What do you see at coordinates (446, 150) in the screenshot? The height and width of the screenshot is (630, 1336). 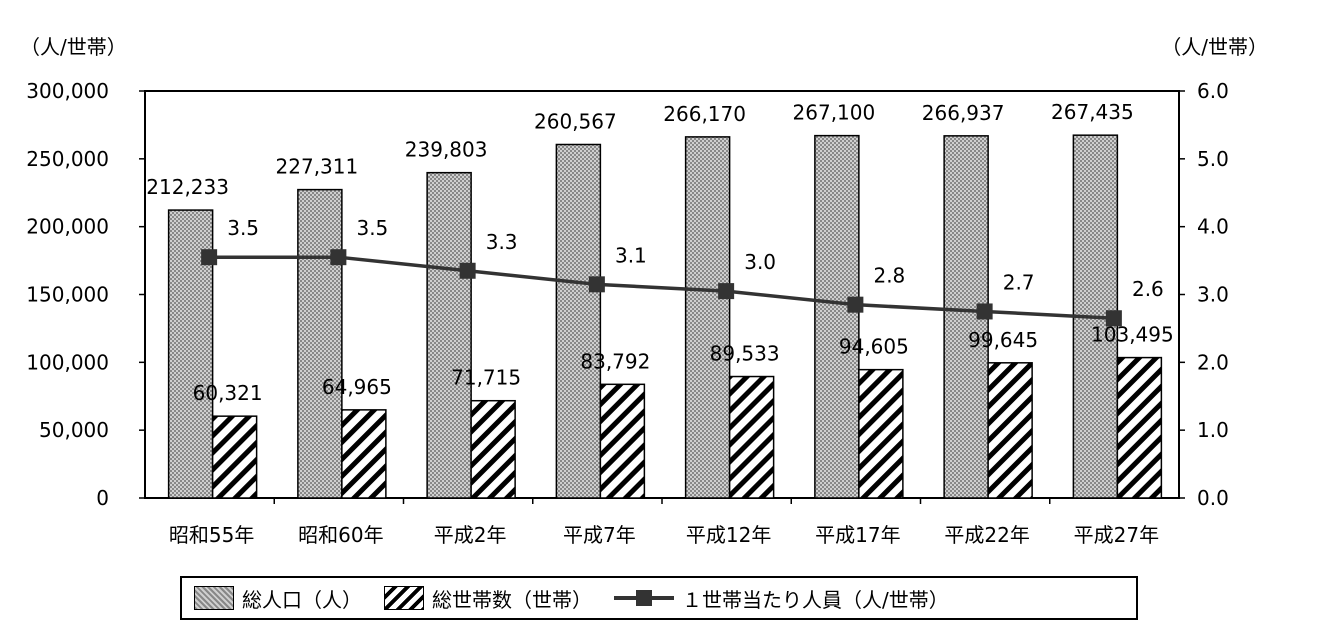 I see `bar-total-label: 239,803` at bounding box center [446, 150].